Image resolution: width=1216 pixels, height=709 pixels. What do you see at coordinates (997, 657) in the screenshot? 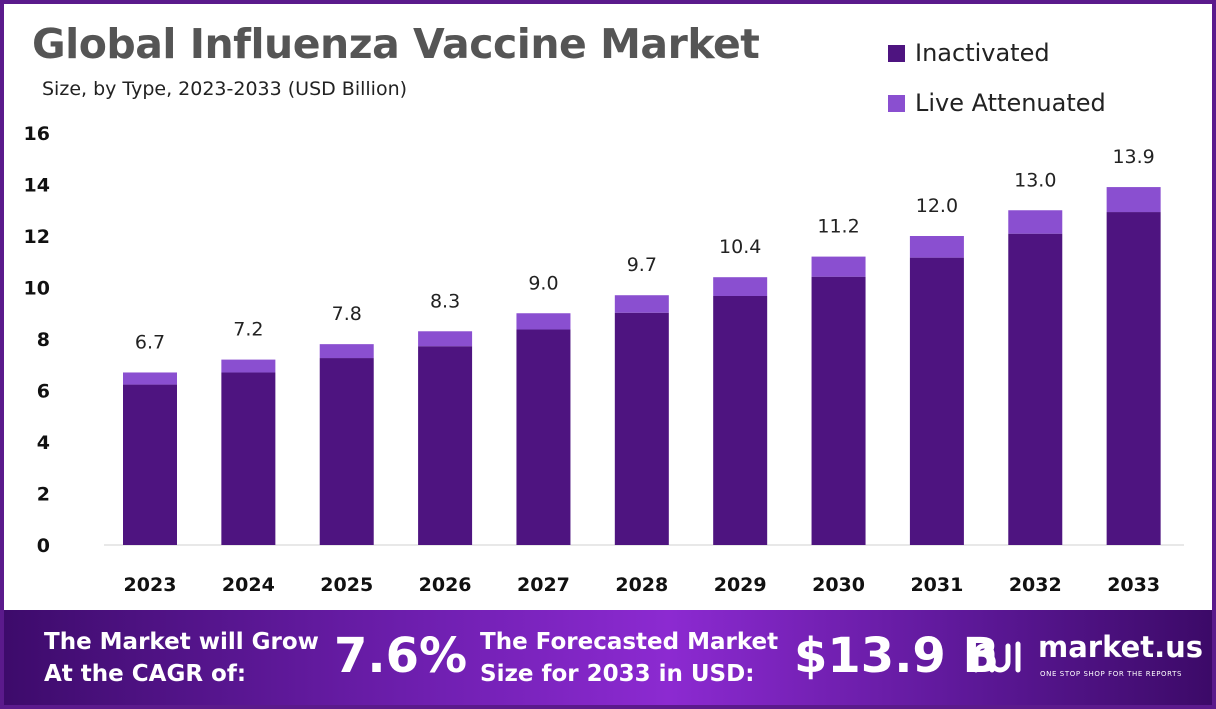
I see `market-us-logo-icon` at bounding box center [997, 657].